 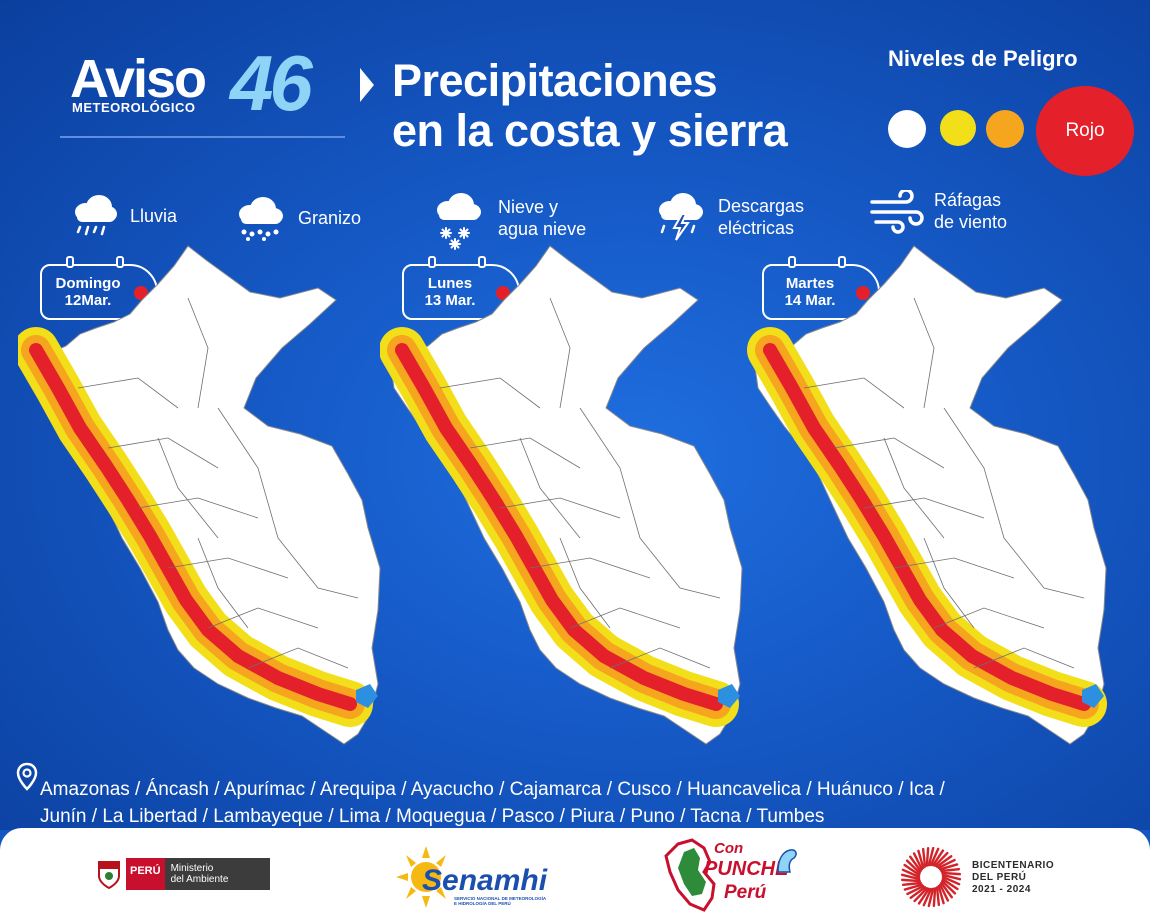 I want to click on day-name: Domingo, so click(x=88, y=283).